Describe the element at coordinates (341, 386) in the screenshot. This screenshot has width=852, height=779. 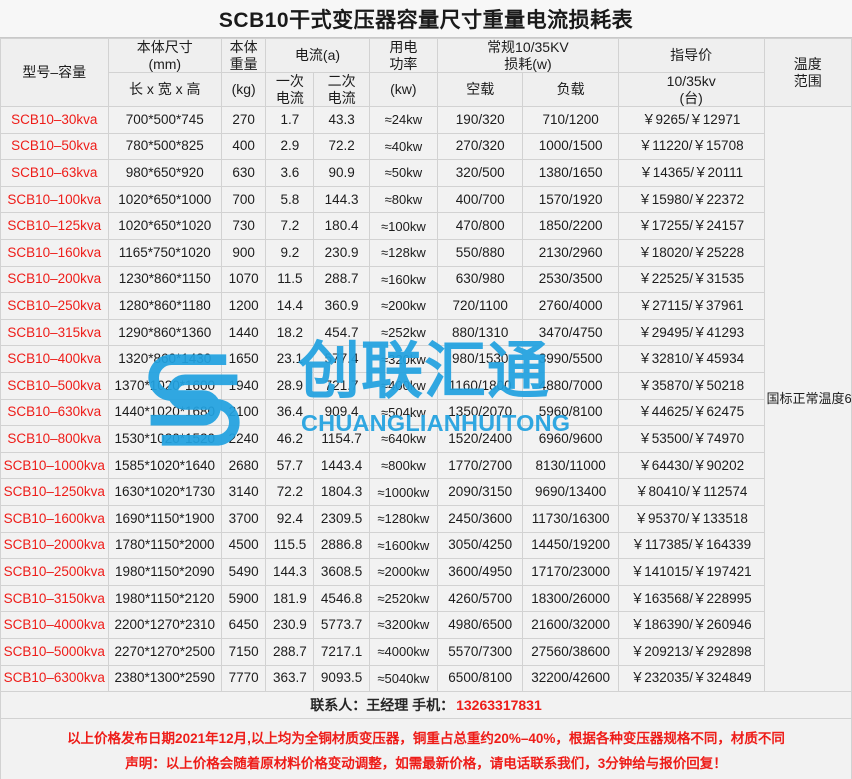
I see `cell-secondary-current: 721.7` at that location.